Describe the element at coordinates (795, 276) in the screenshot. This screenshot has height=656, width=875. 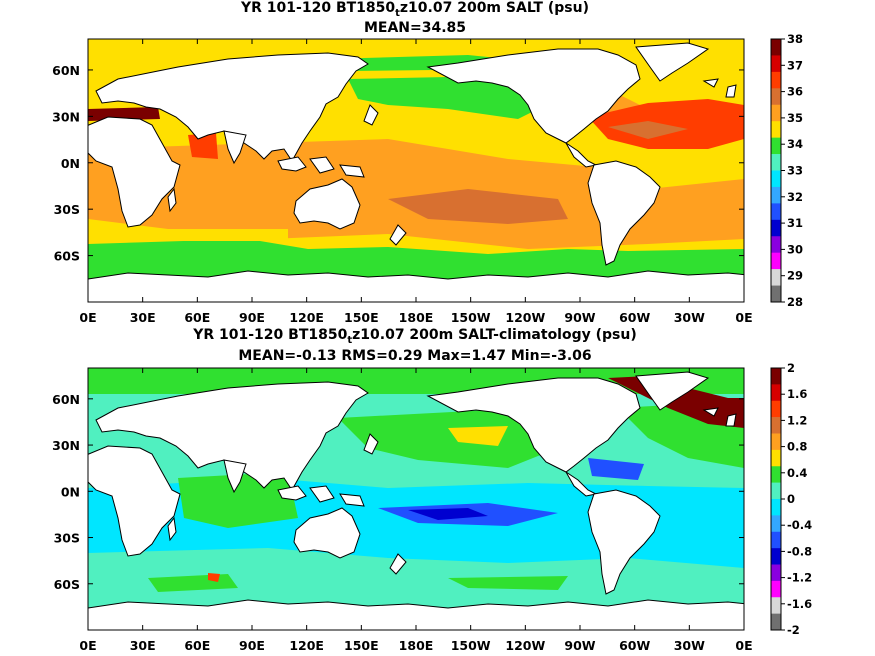
I see `colorbar-label: 29` at that location.